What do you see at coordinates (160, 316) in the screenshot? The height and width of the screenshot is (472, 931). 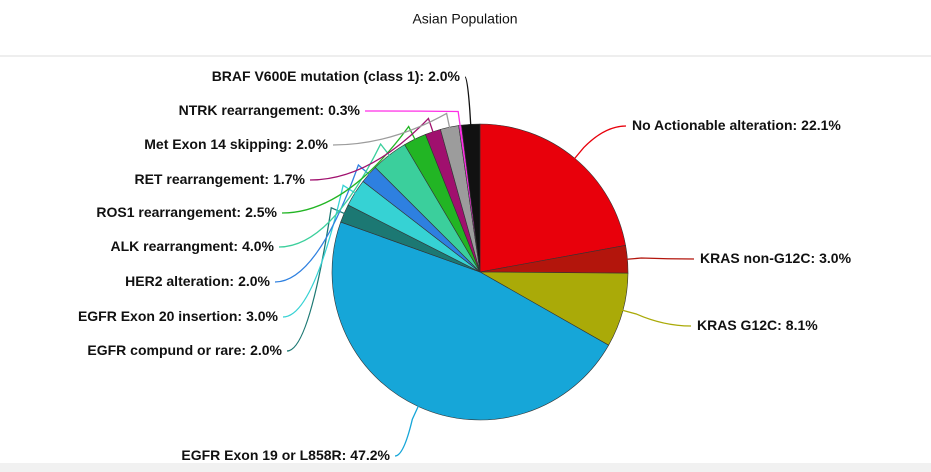 I see `category-label: EGFR Exon 20 insertion:` at bounding box center [160, 316].